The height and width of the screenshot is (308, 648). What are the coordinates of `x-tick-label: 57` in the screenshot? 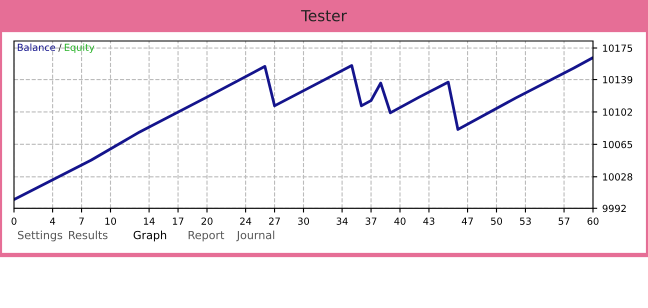 It's located at (564, 221).